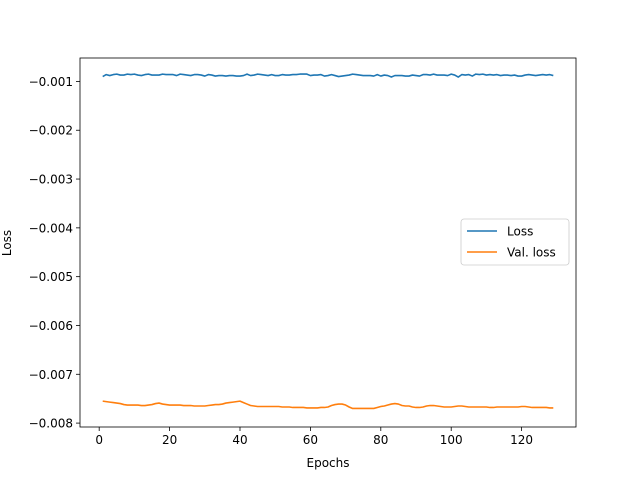 This screenshot has width=640, height=480. I want to click on x-tick-label: 120, so click(521, 440).